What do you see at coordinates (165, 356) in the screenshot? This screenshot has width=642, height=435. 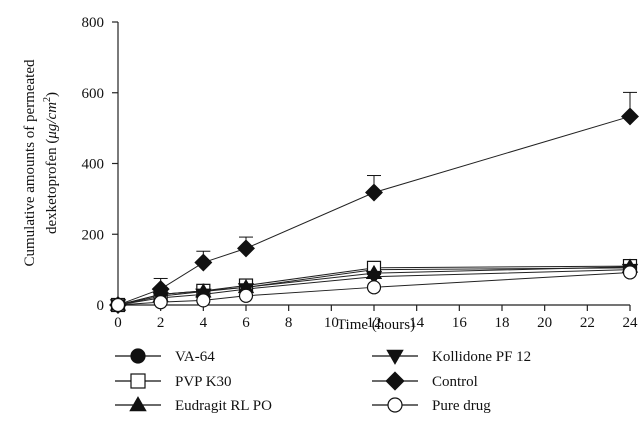 I see `legend-item-va-64: VA-64` at bounding box center [165, 356].